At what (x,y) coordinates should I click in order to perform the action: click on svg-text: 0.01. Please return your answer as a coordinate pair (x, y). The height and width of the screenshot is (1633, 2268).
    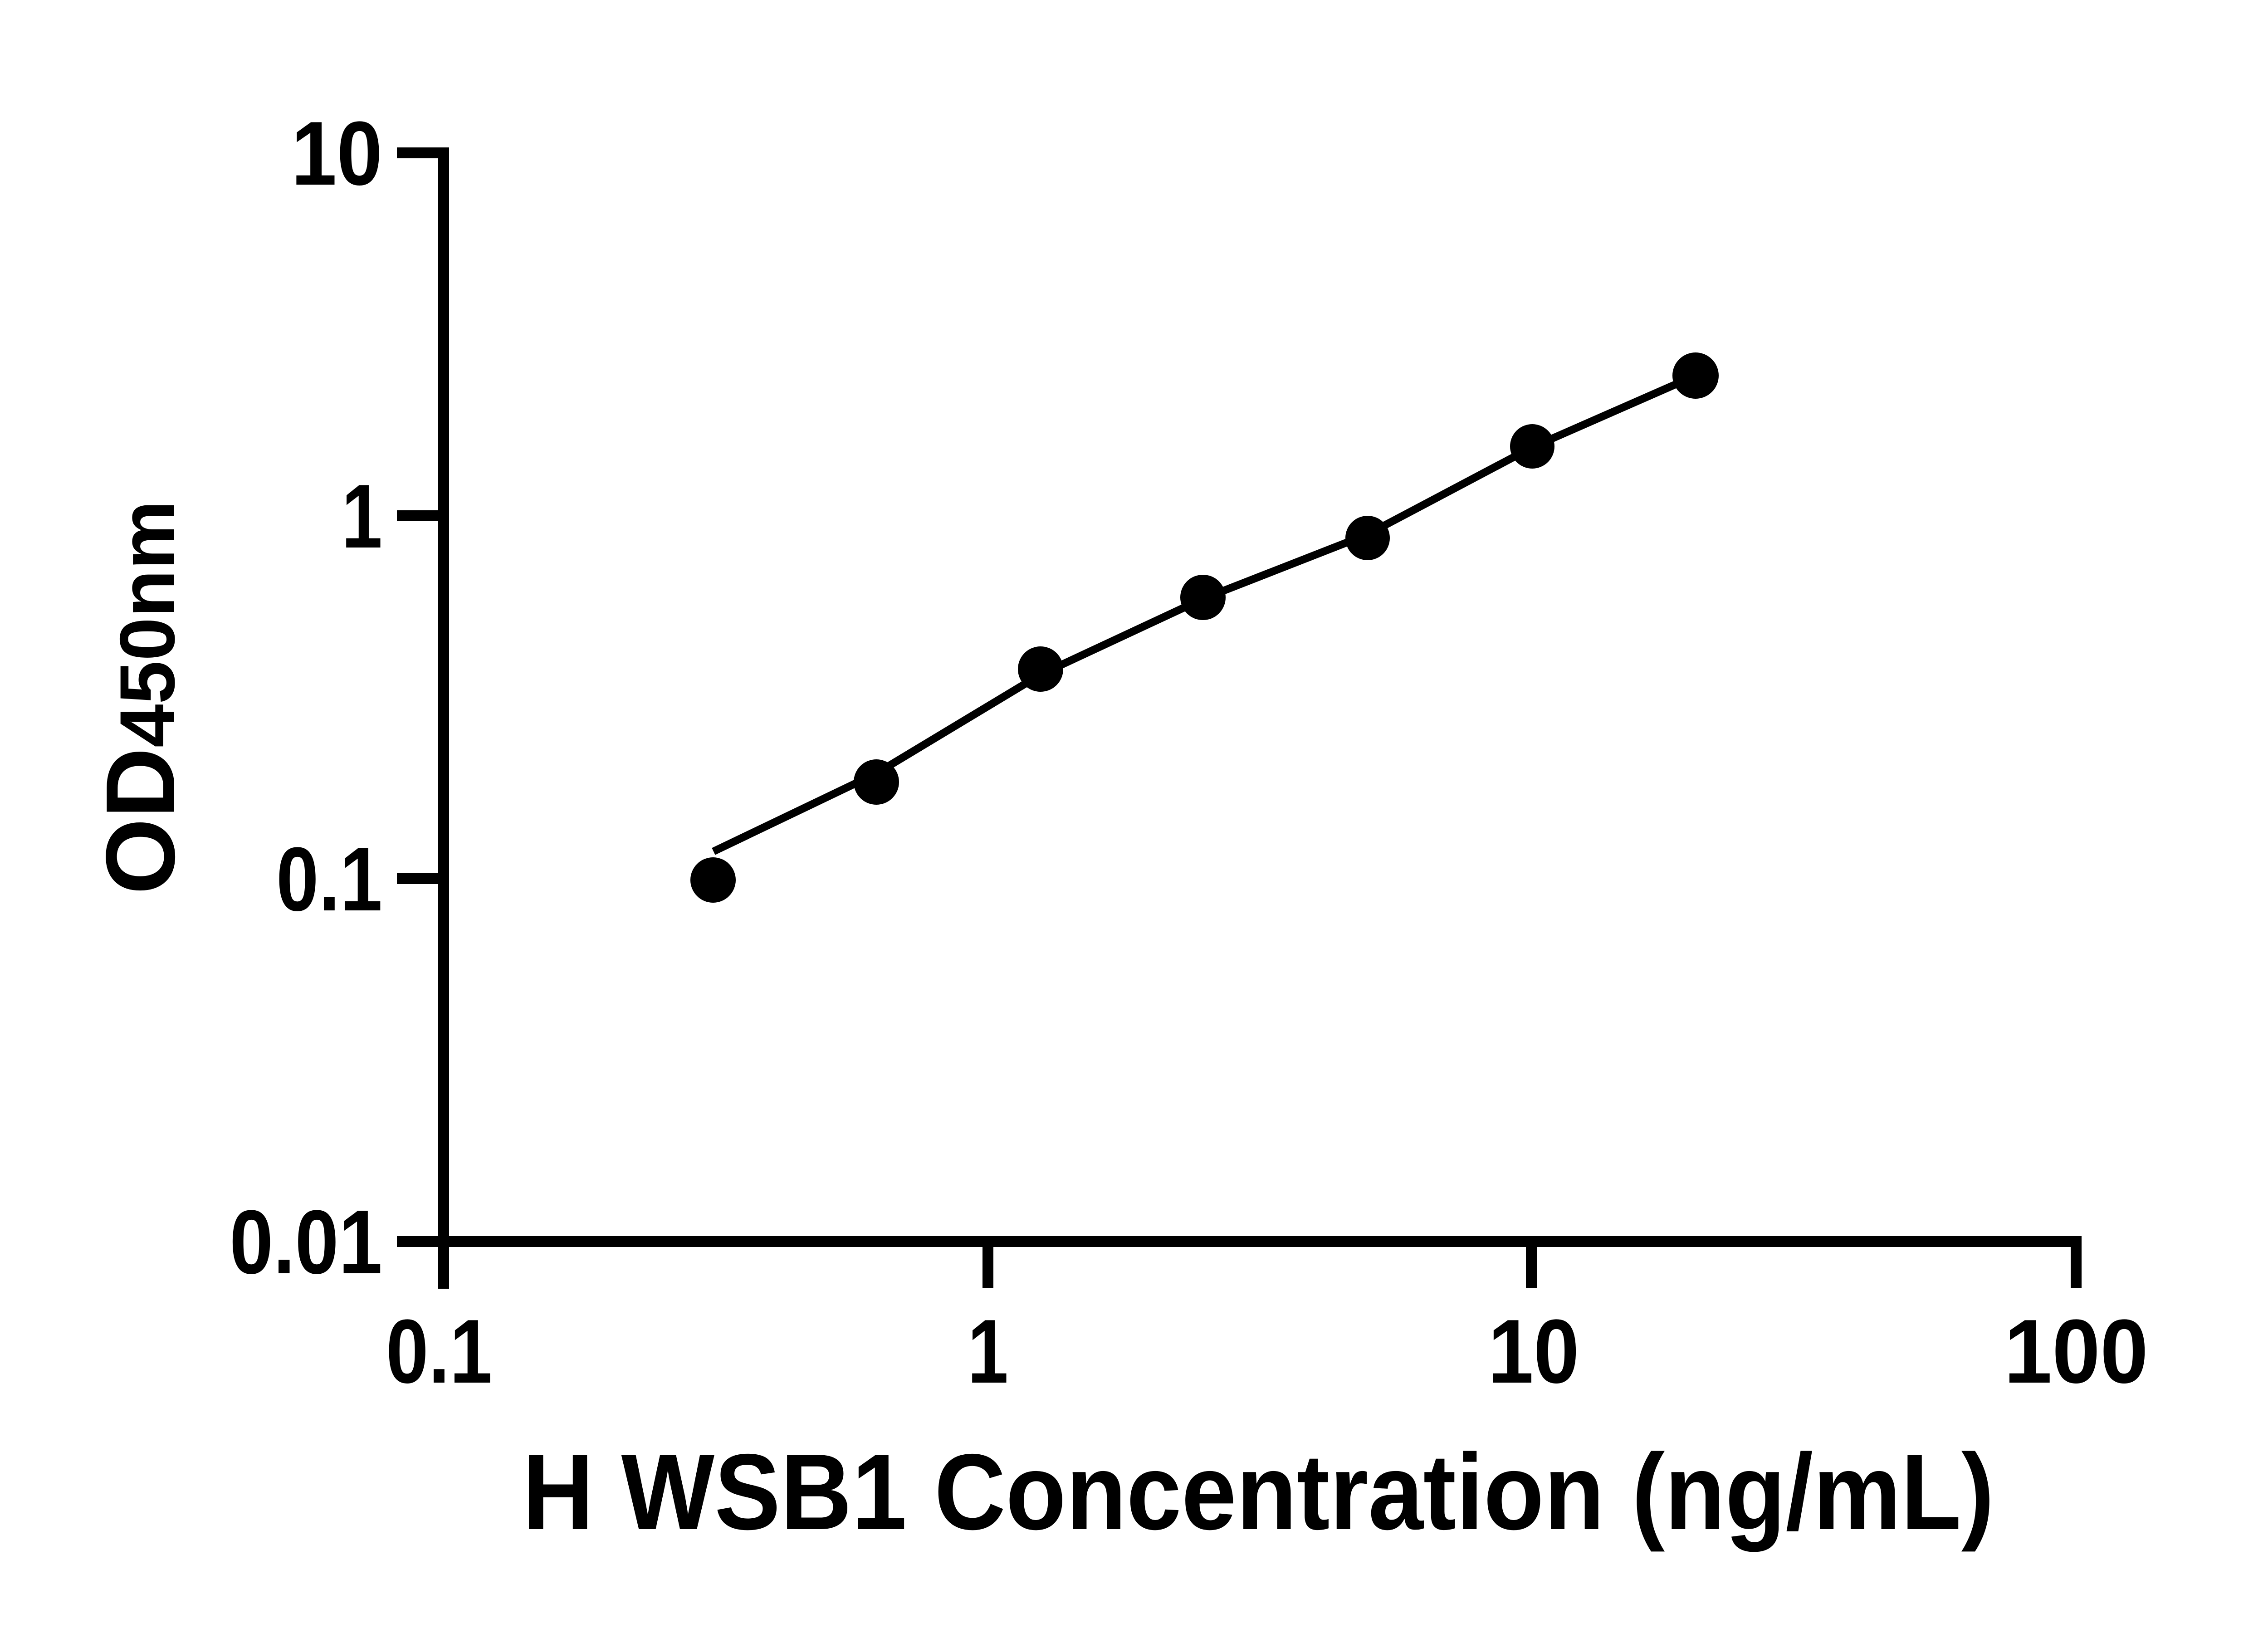
    Looking at the image, I should click on (306, 1242).